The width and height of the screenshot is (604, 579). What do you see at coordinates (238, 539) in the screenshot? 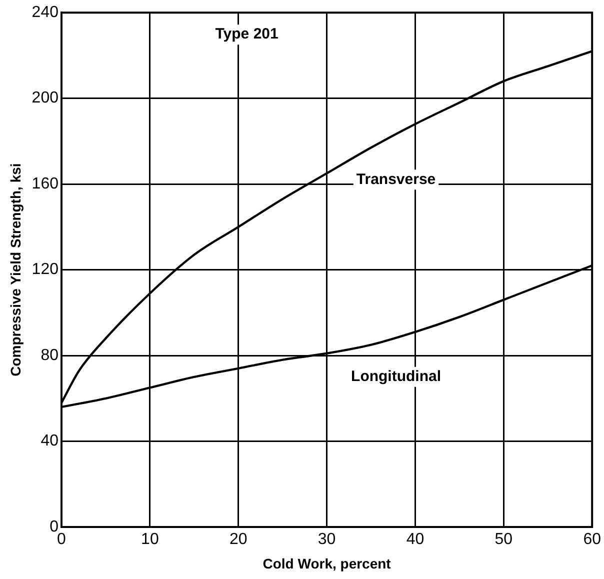
I see `x-tick-label: 20` at bounding box center [238, 539].